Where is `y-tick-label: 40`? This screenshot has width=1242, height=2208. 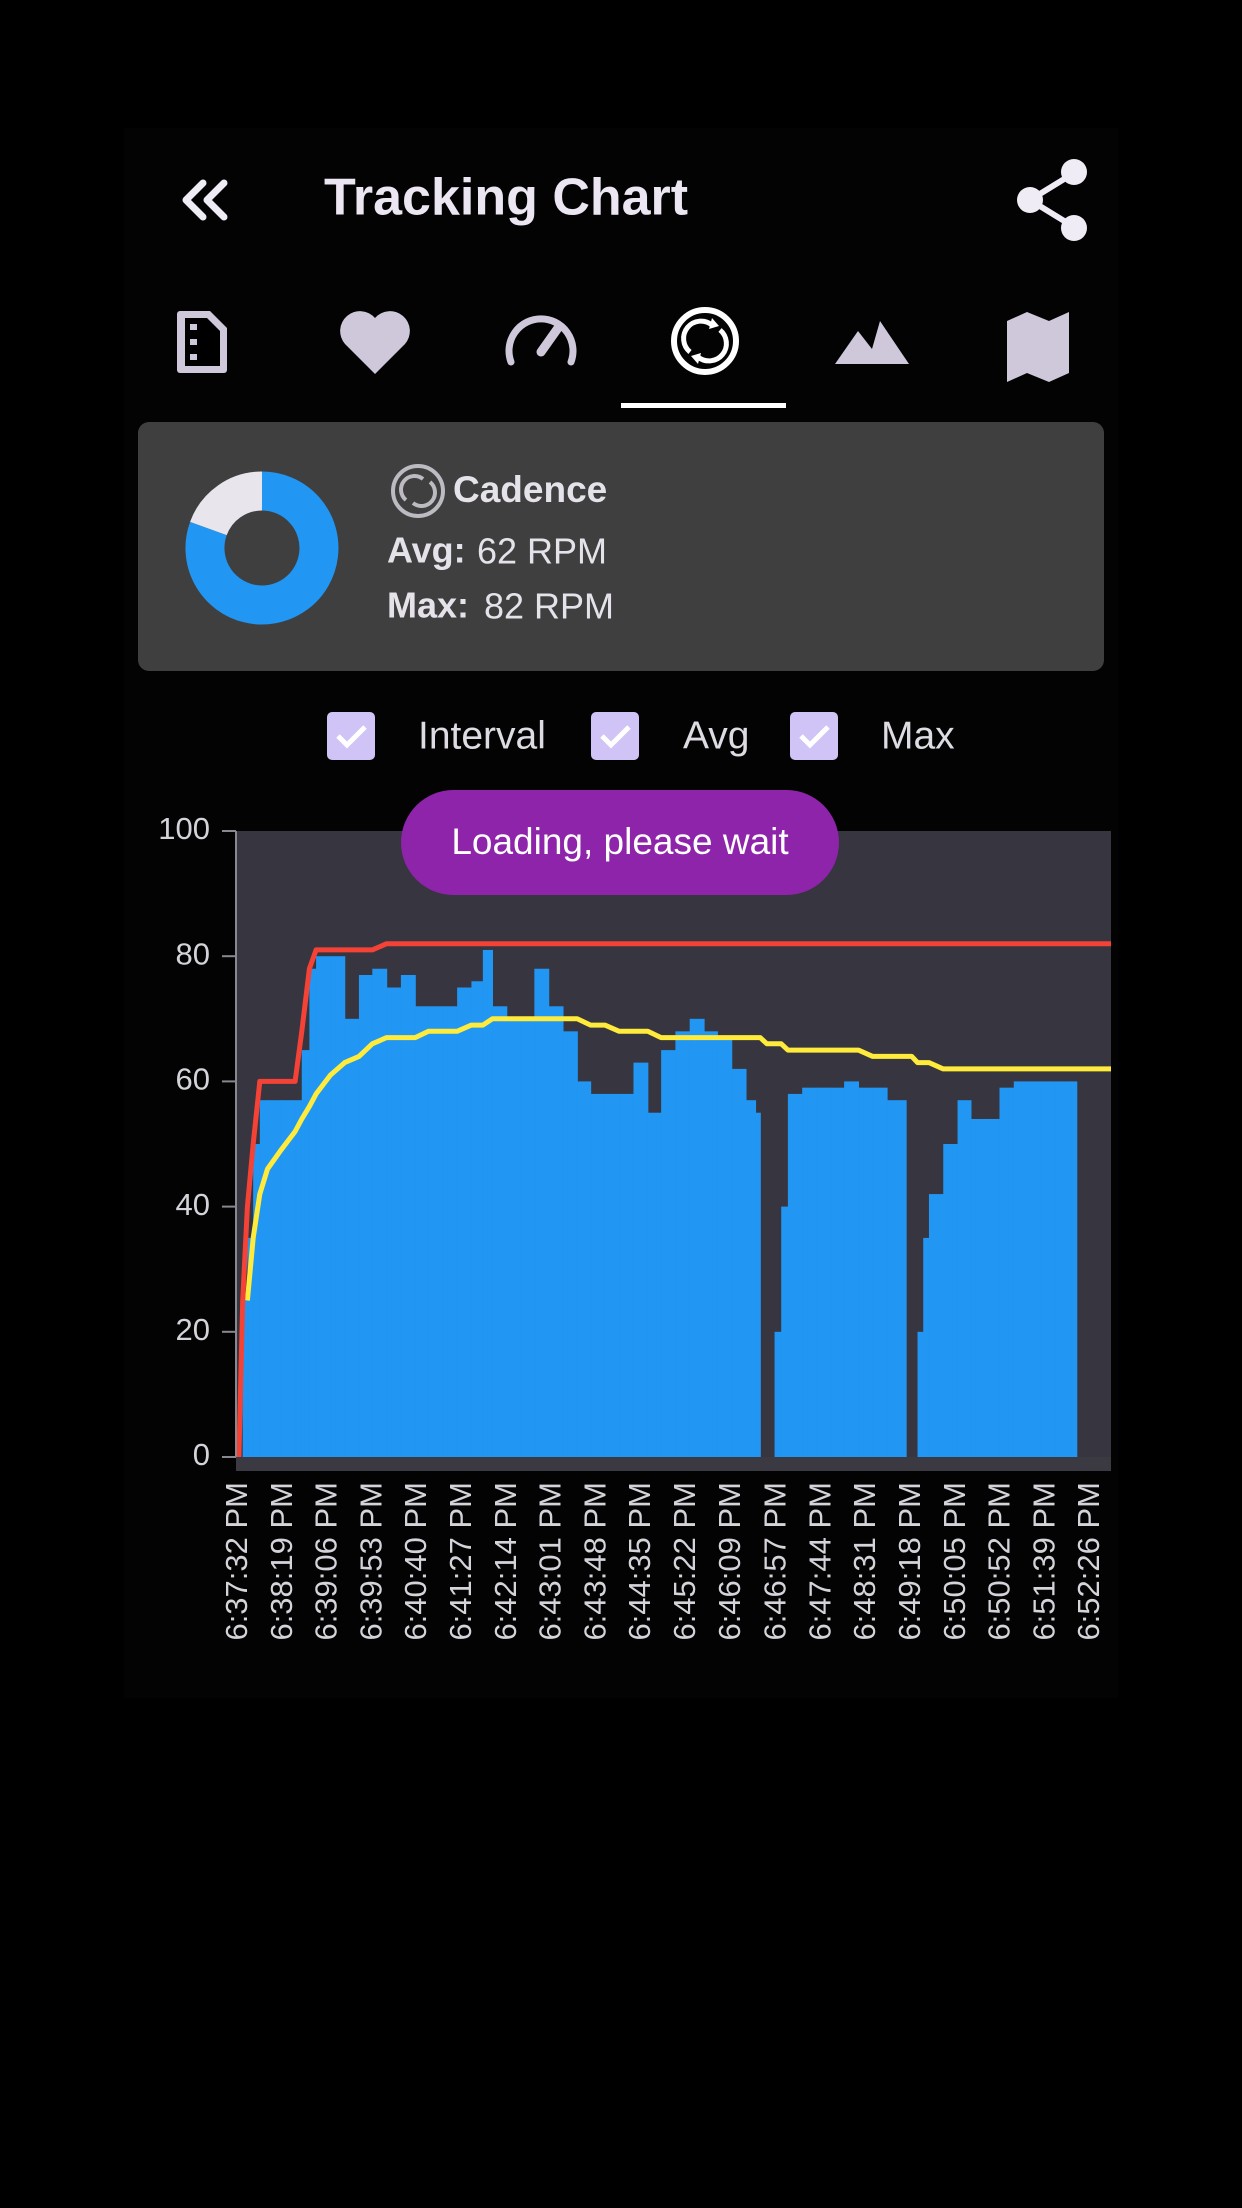
y-tick-label: 40 is located at coordinates (193, 1204).